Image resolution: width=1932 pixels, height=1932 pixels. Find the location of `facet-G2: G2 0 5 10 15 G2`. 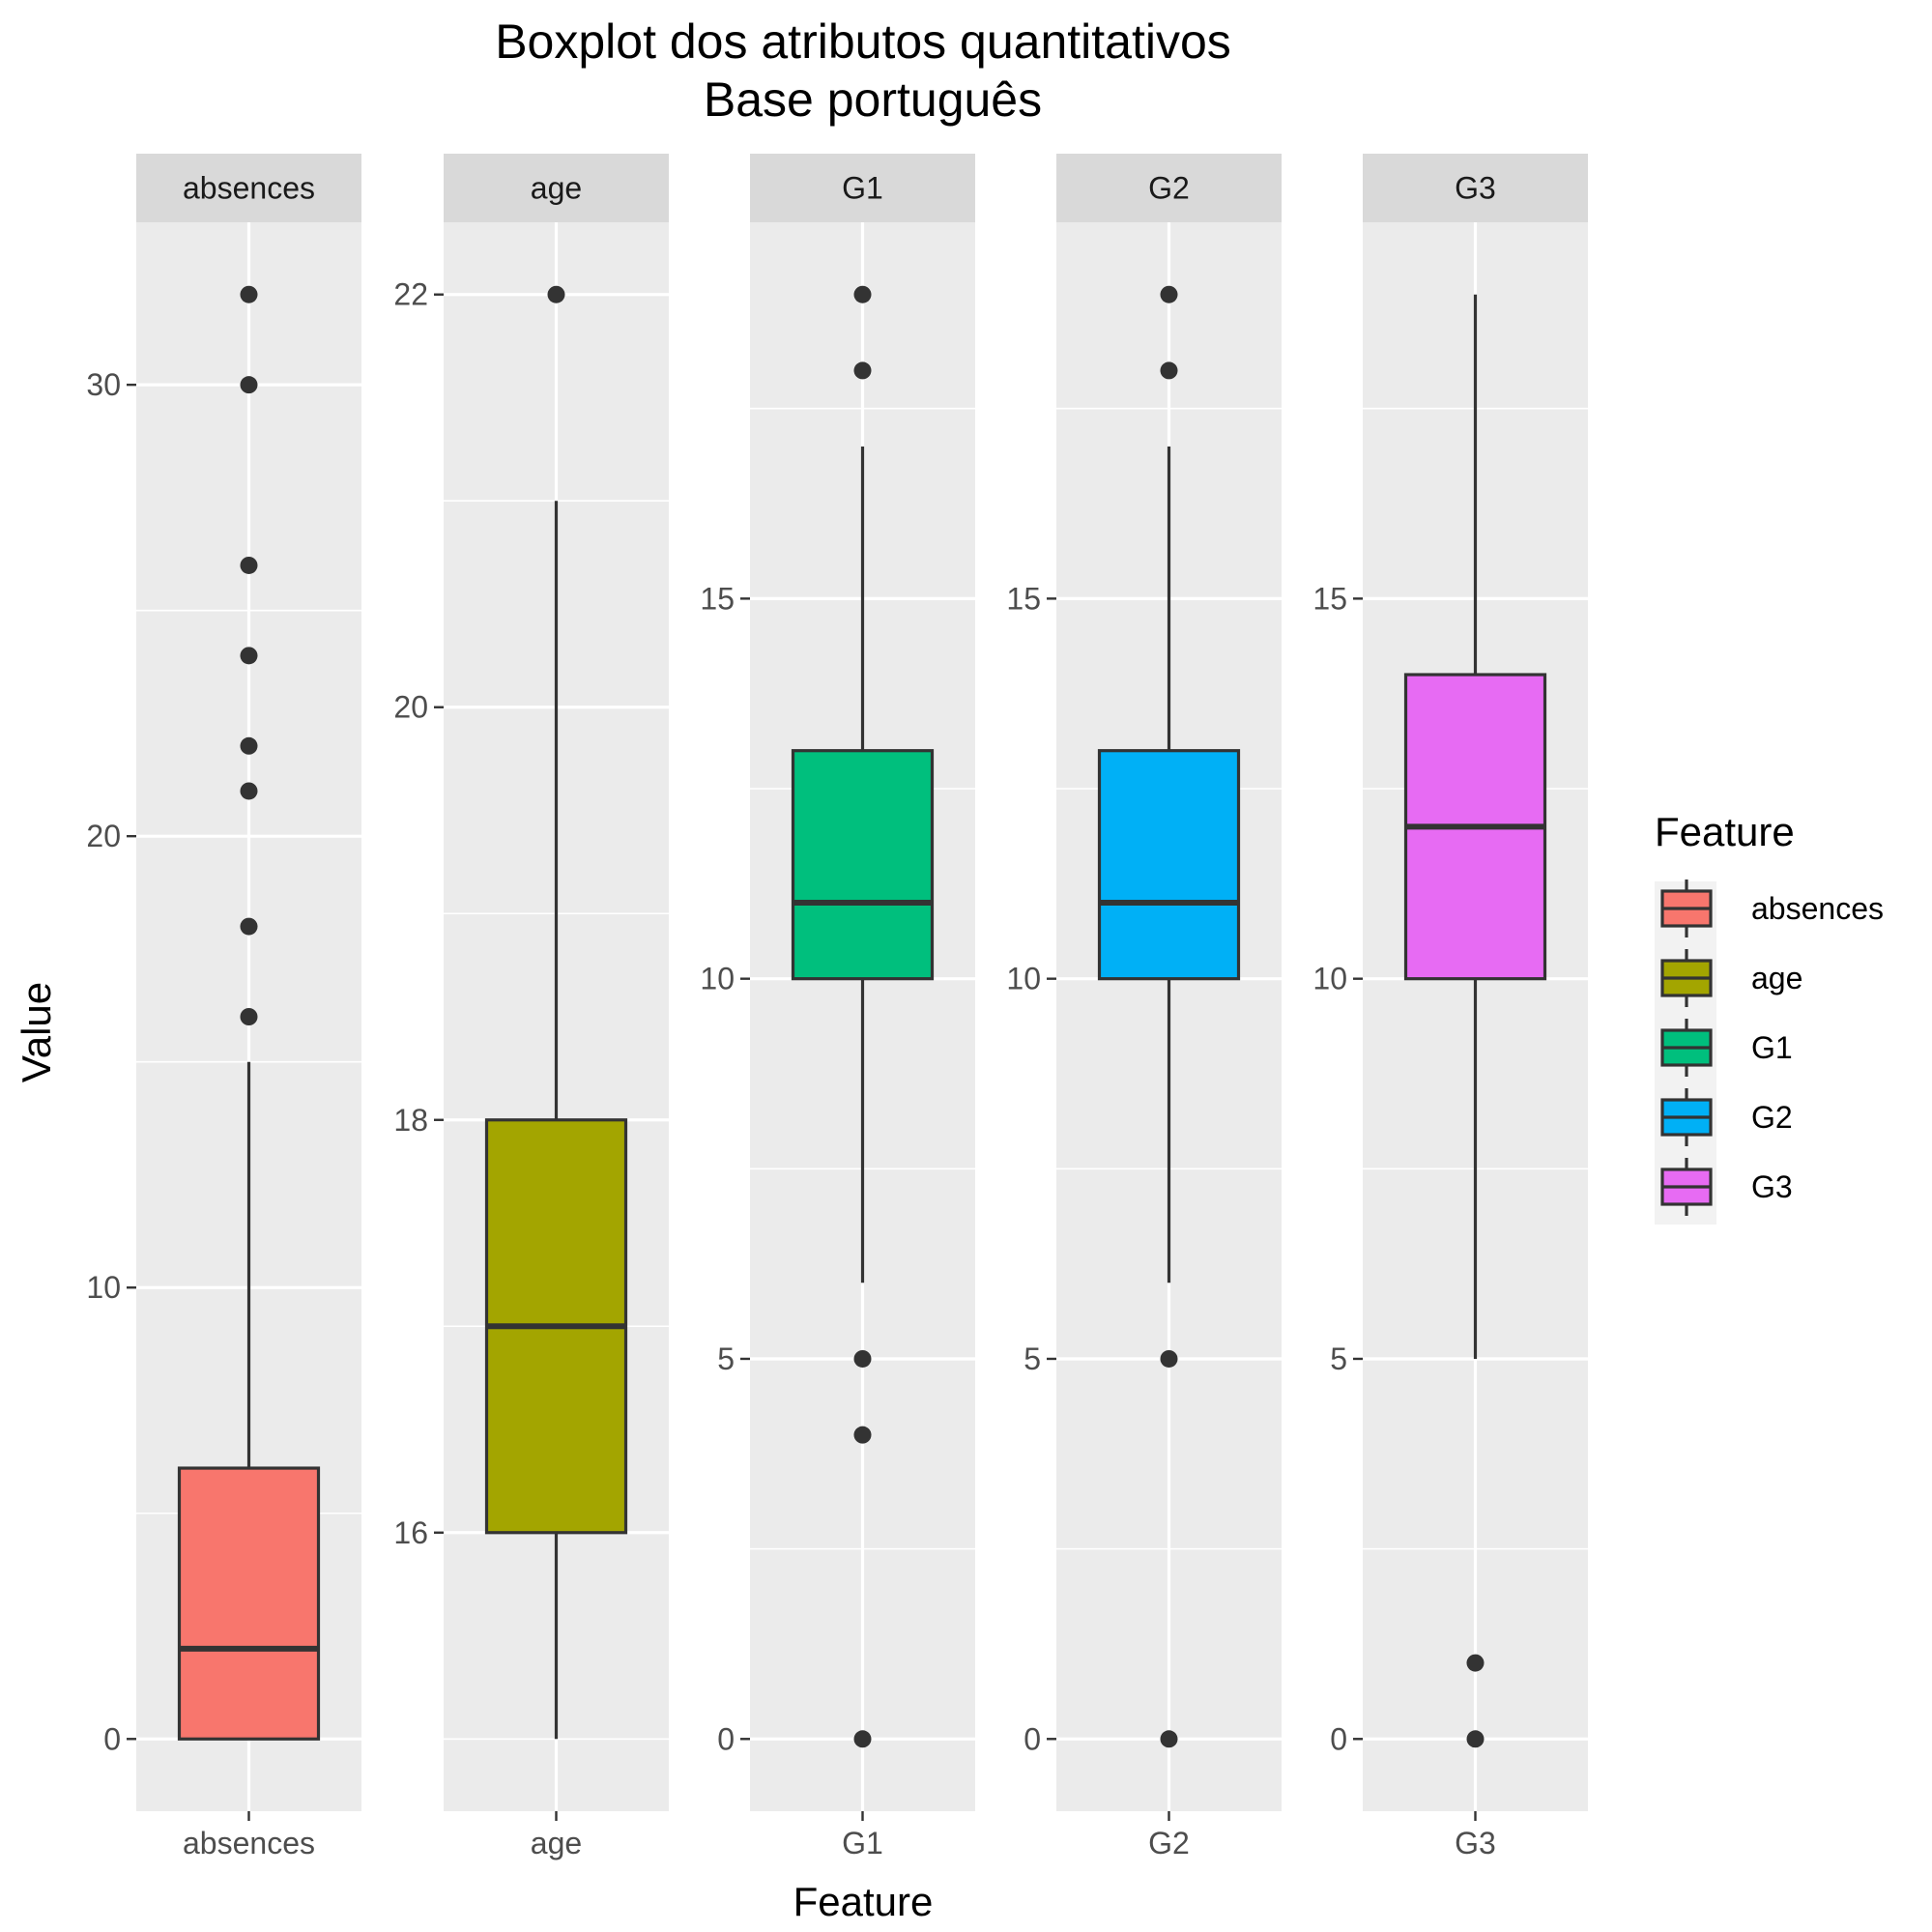

facet-G2: G2 0 5 10 15 G2 is located at coordinates (1144, 1007).